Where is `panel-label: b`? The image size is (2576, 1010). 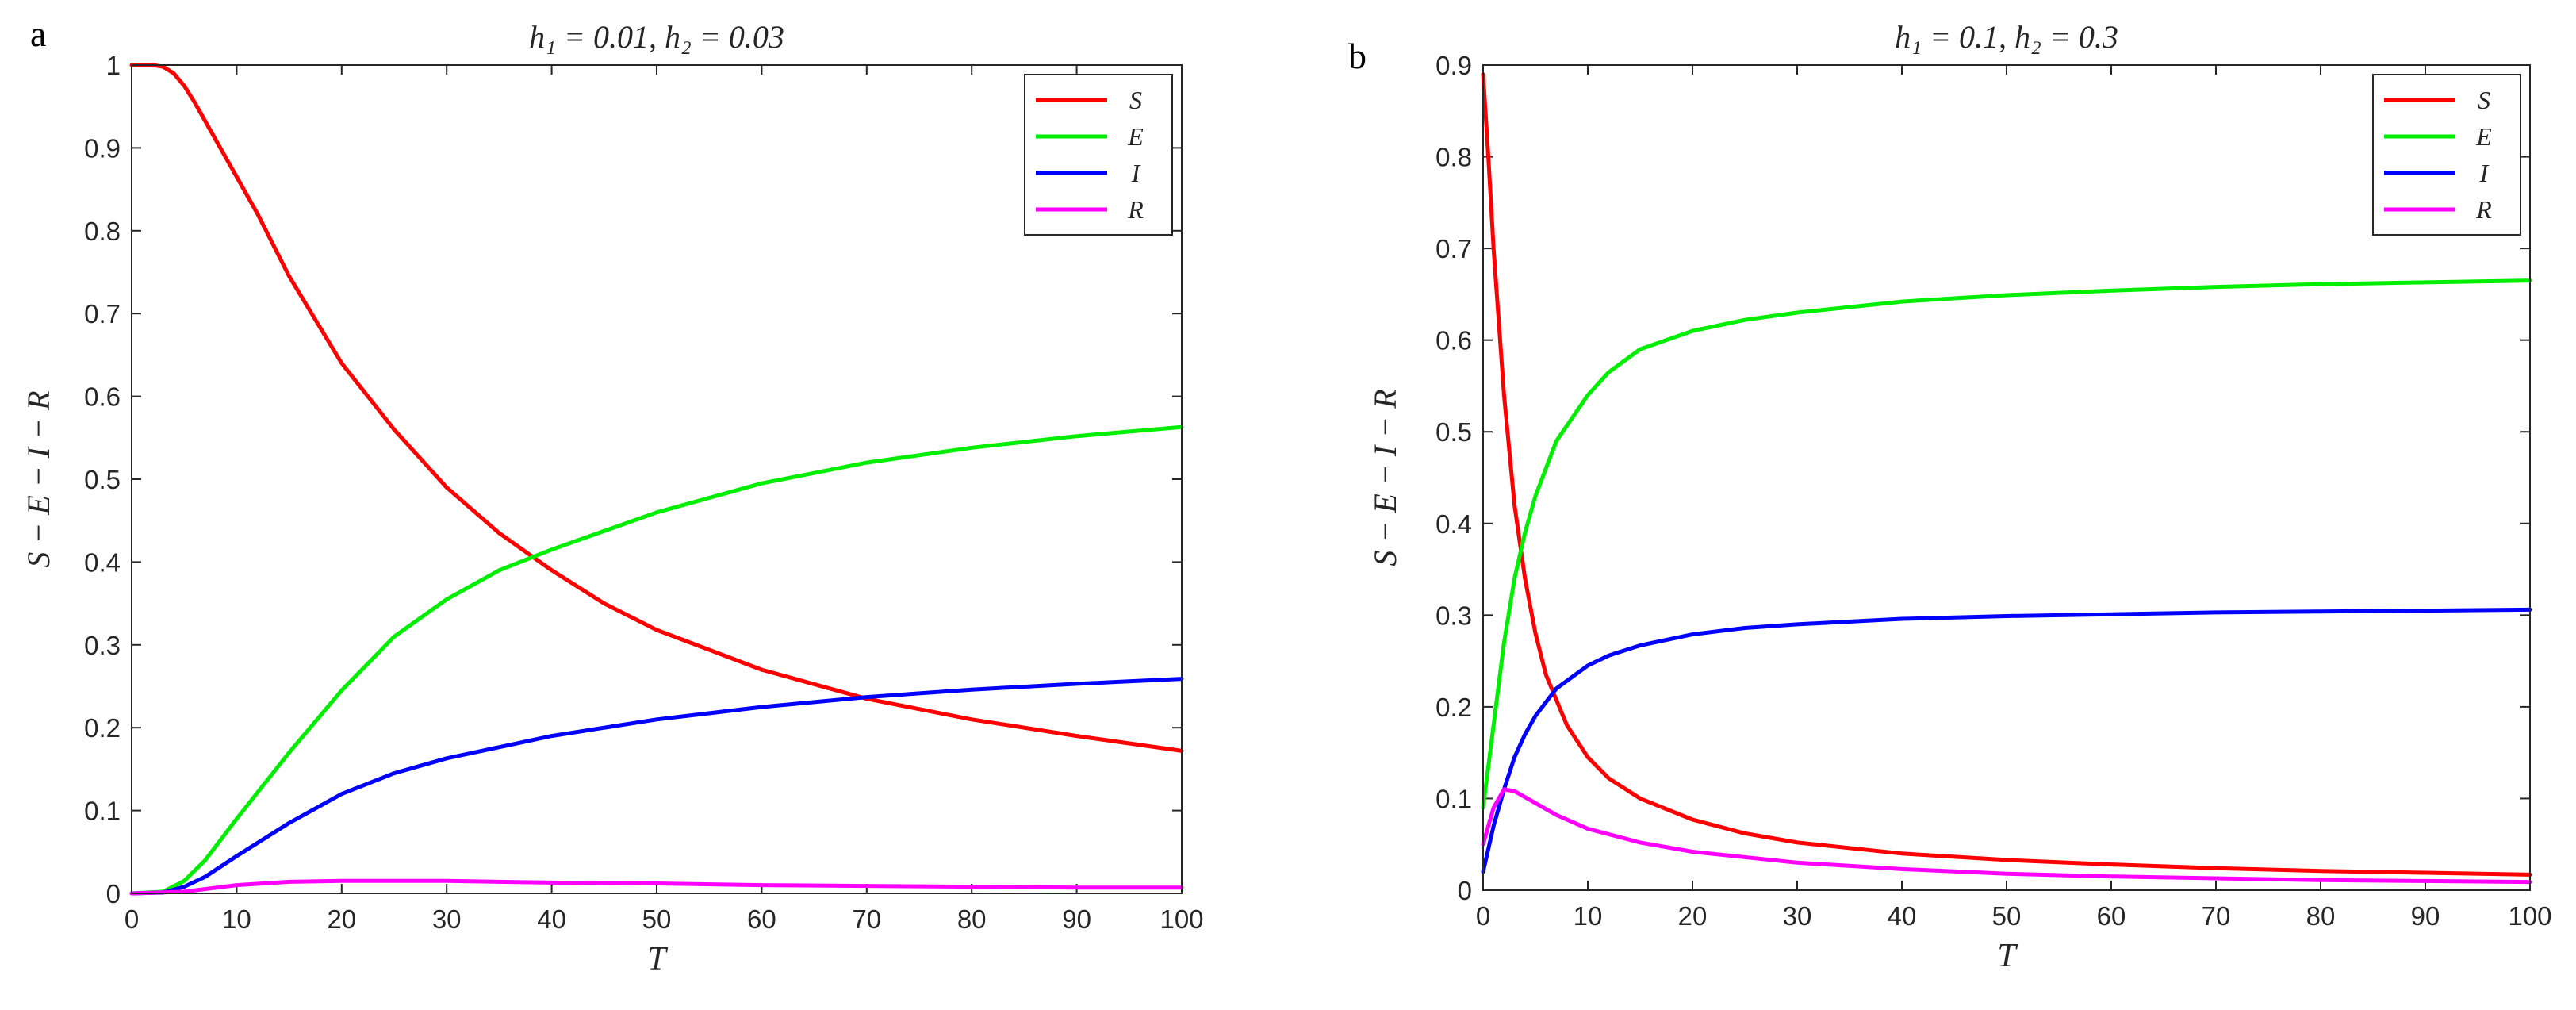
panel-label: b is located at coordinates (1357, 56).